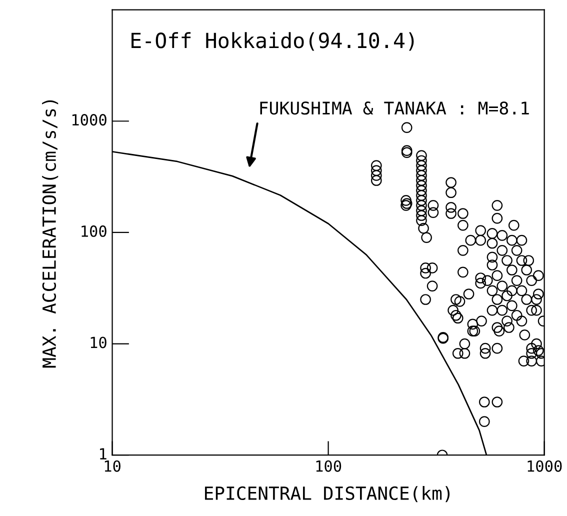 The image size is (567, 516). What do you see at coordinates (50, 234) in the screenshot?
I see `y-axis-title: MAX. ACCELERATION(cm/s/s)` at bounding box center [50, 234].